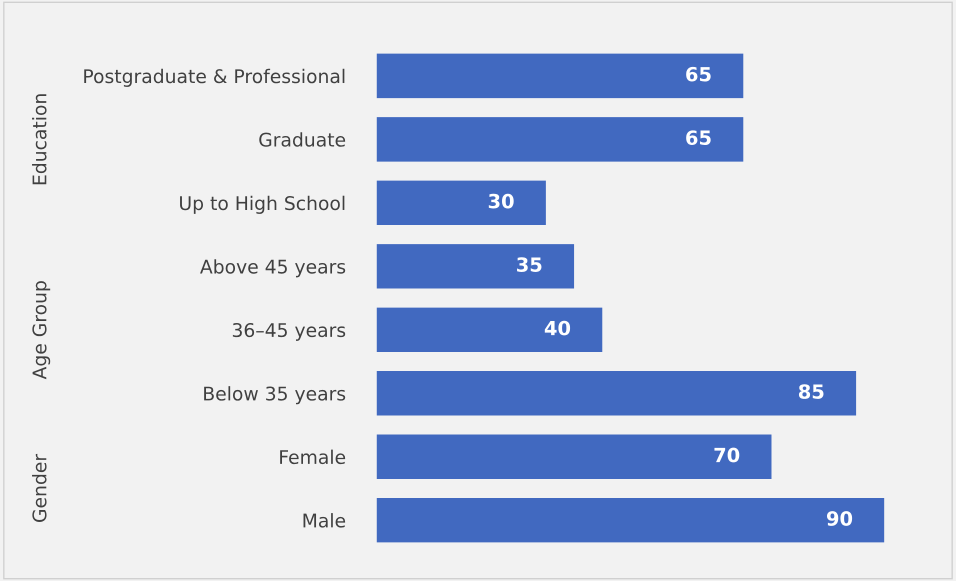 The height and width of the screenshot is (581, 956). Describe the element at coordinates (262, 205) in the screenshot. I see `y-tick-label: Up to High School` at that location.